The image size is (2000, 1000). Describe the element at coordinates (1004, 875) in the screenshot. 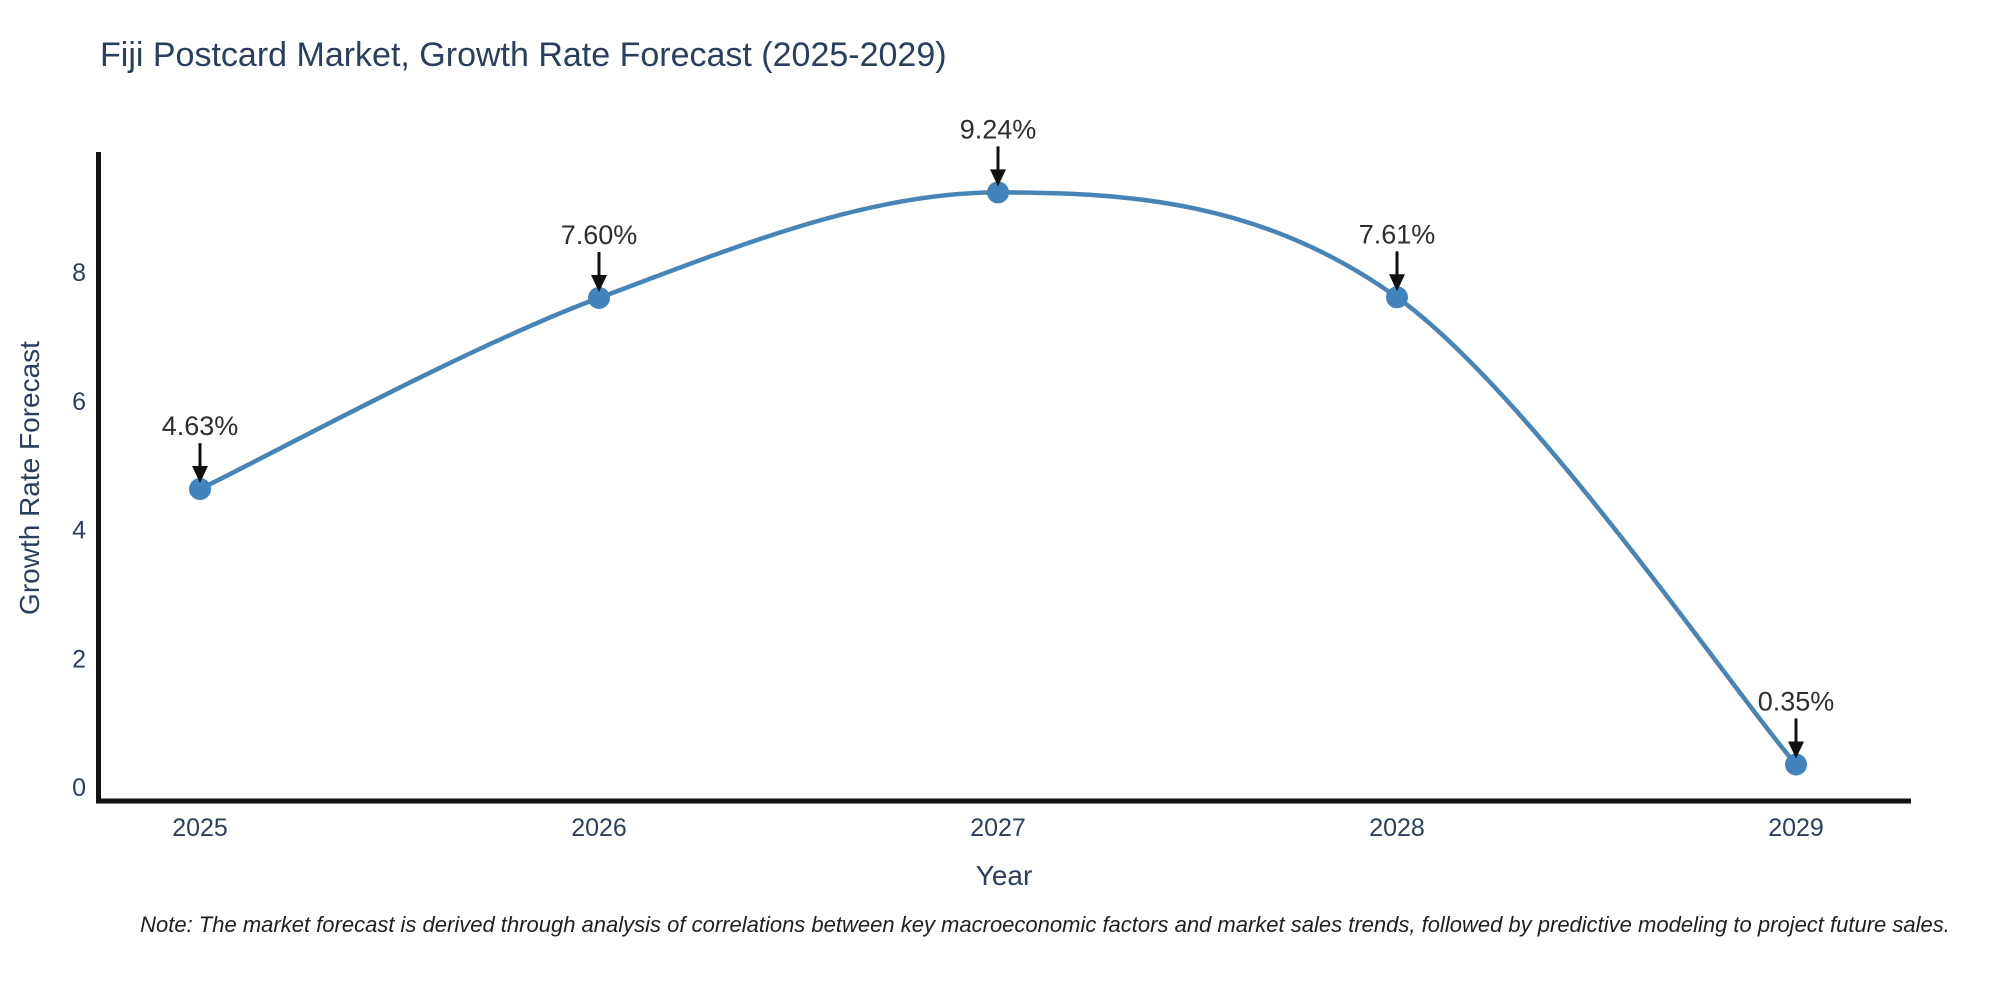

I see `x-axis-label: Year` at that location.